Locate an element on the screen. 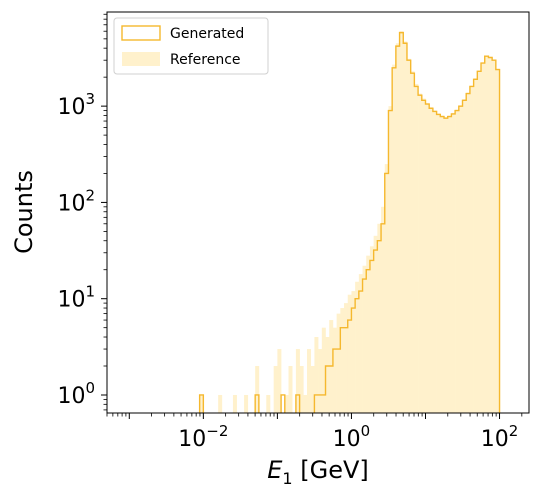  x-axis-label-symbol: E is located at coordinates (275, 470).